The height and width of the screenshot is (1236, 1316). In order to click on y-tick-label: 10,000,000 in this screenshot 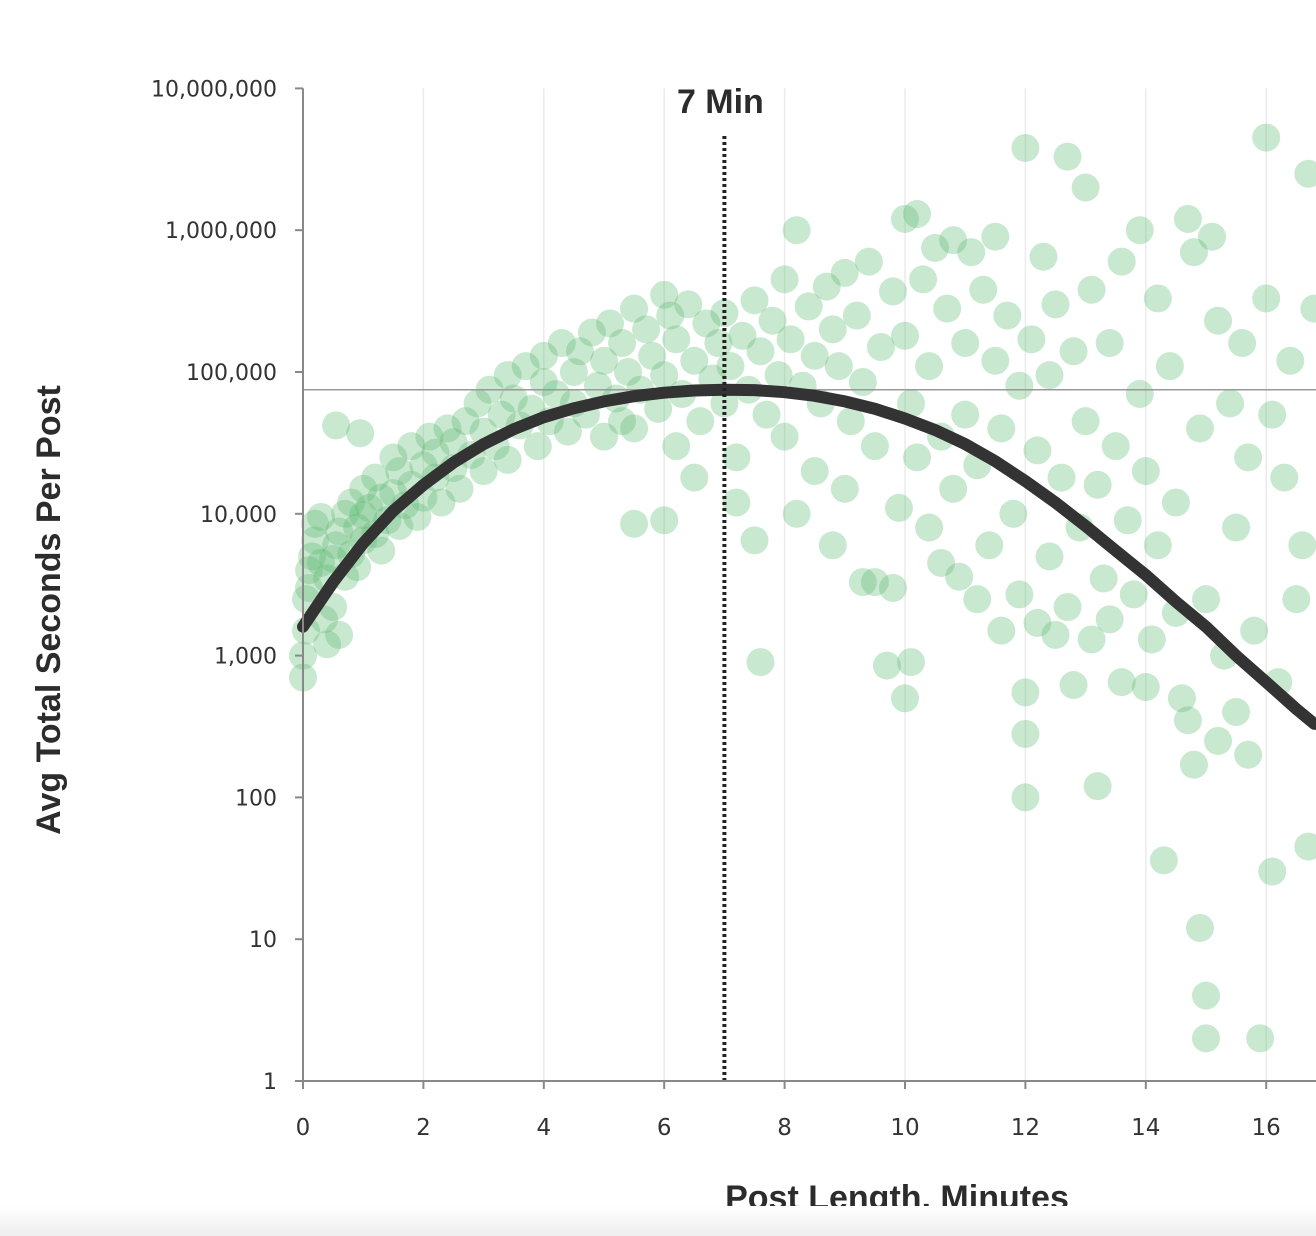, I will do `click(214, 89)`.